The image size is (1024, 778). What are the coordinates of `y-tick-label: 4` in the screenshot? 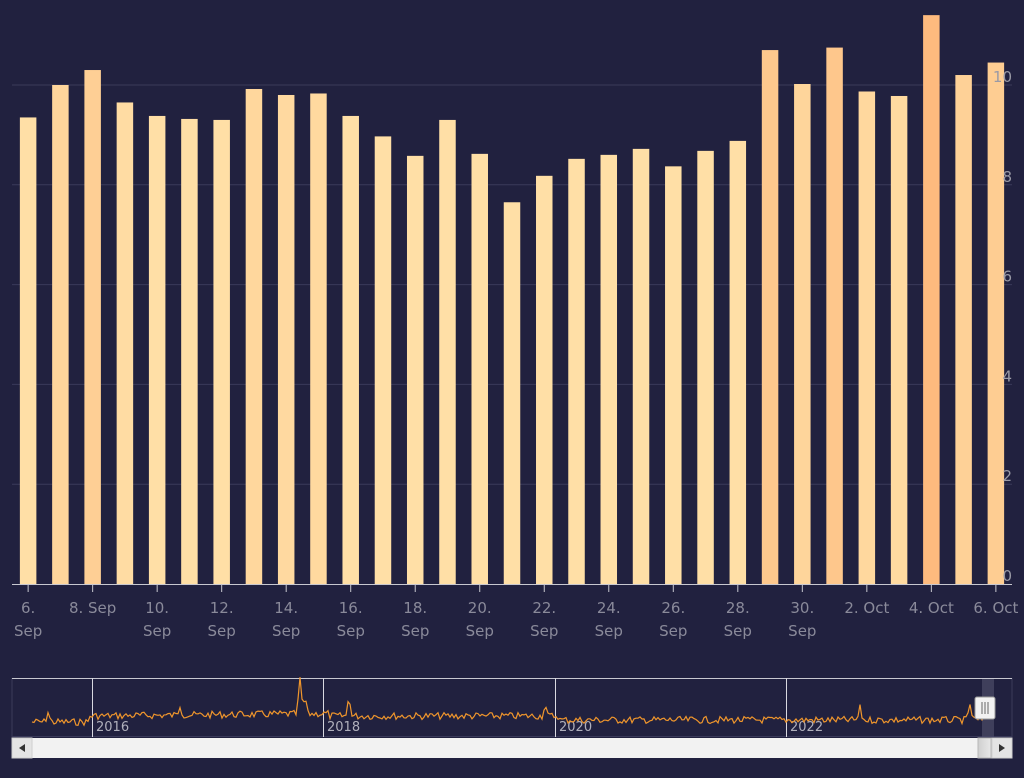 It's located at (1007, 376).